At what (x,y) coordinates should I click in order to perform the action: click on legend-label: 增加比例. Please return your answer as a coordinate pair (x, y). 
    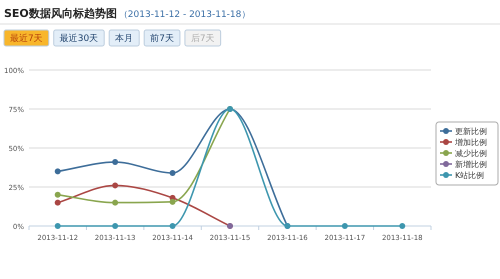
    Looking at the image, I should click on (470, 142).